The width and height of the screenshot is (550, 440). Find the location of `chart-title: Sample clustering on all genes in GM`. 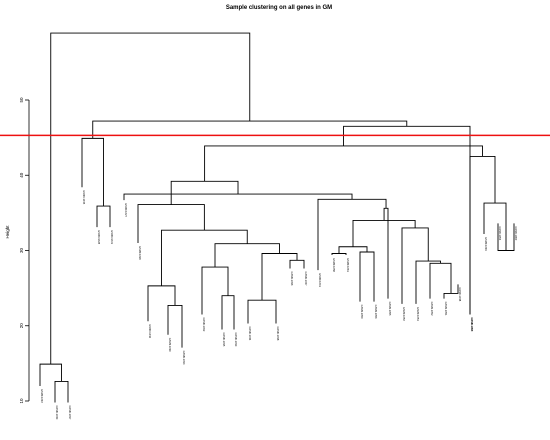

chart-title: Sample clustering on all genes in GM is located at coordinates (279, 8).